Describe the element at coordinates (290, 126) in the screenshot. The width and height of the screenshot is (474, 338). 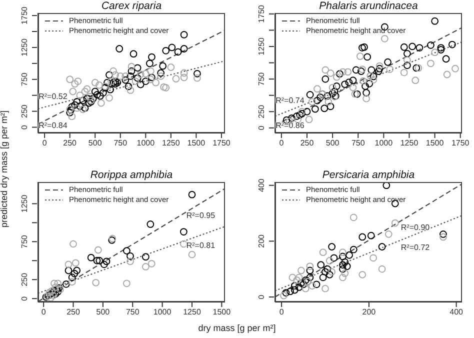
I see `annotation: R²=0.86` at that location.